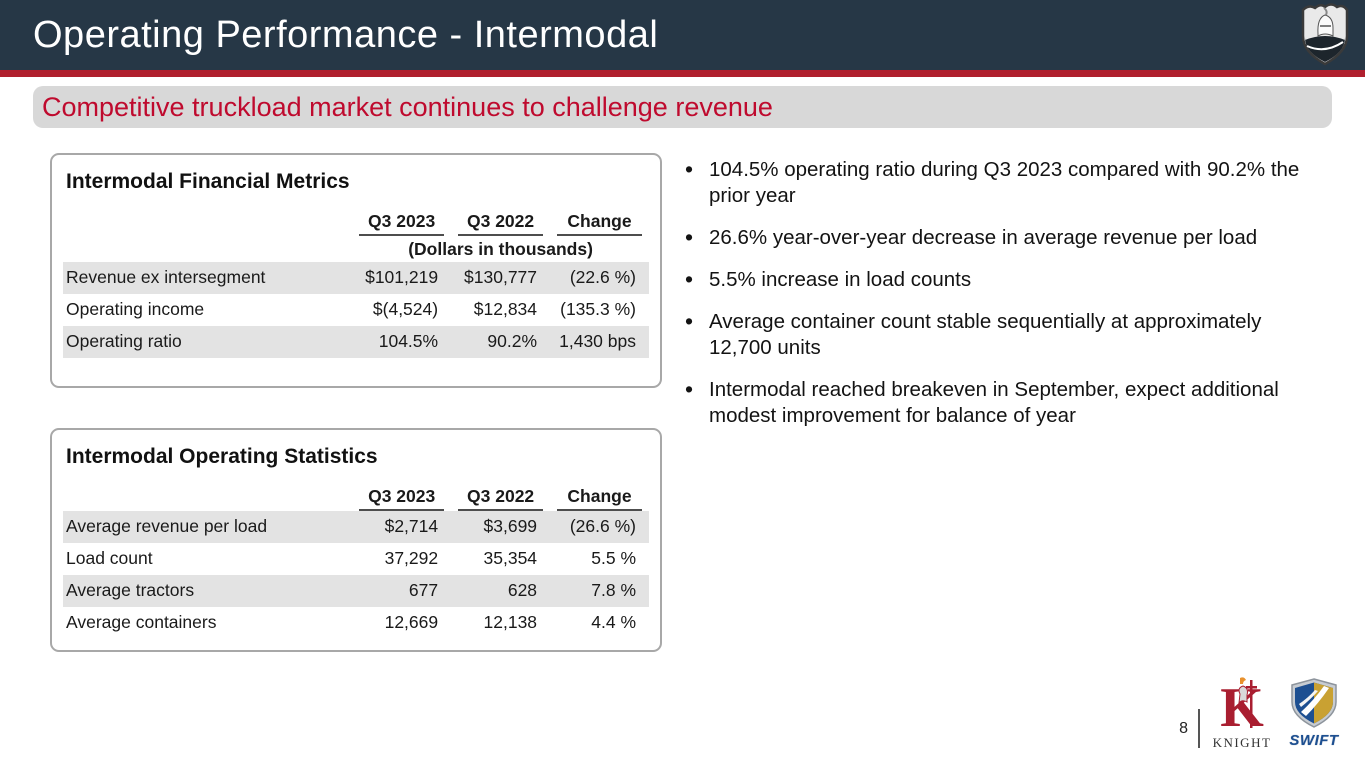 The width and height of the screenshot is (1365, 768). I want to click on table-cell: (135.3 %), so click(598, 309).